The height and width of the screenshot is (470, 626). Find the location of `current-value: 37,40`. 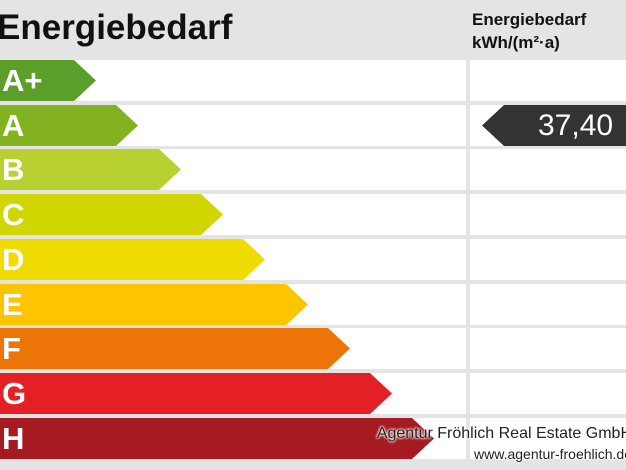

current-value: 37,40 is located at coordinates (576, 125).